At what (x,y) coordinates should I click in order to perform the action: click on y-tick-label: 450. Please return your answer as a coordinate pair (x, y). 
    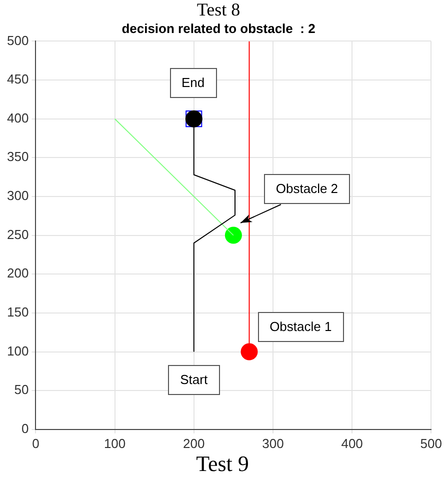
    Looking at the image, I should click on (17, 79).